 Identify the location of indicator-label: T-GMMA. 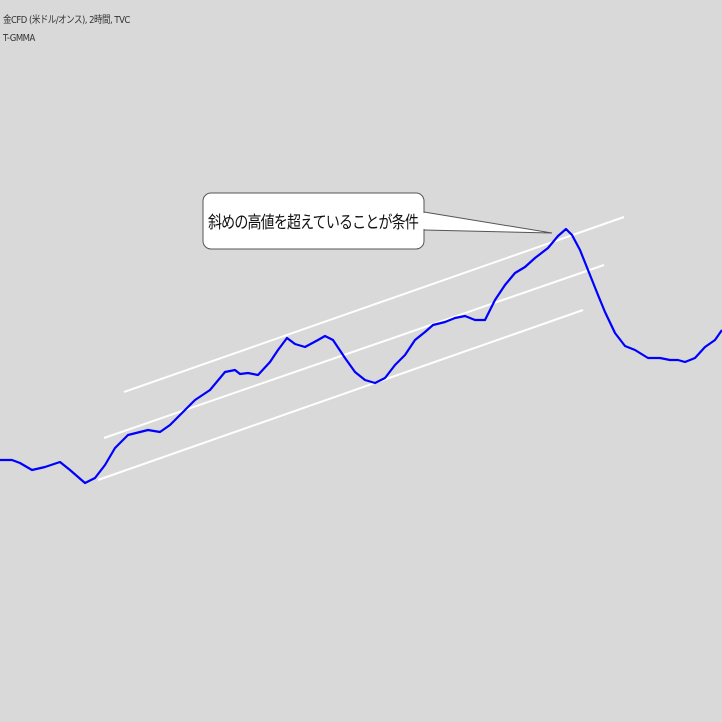
(19, 38).